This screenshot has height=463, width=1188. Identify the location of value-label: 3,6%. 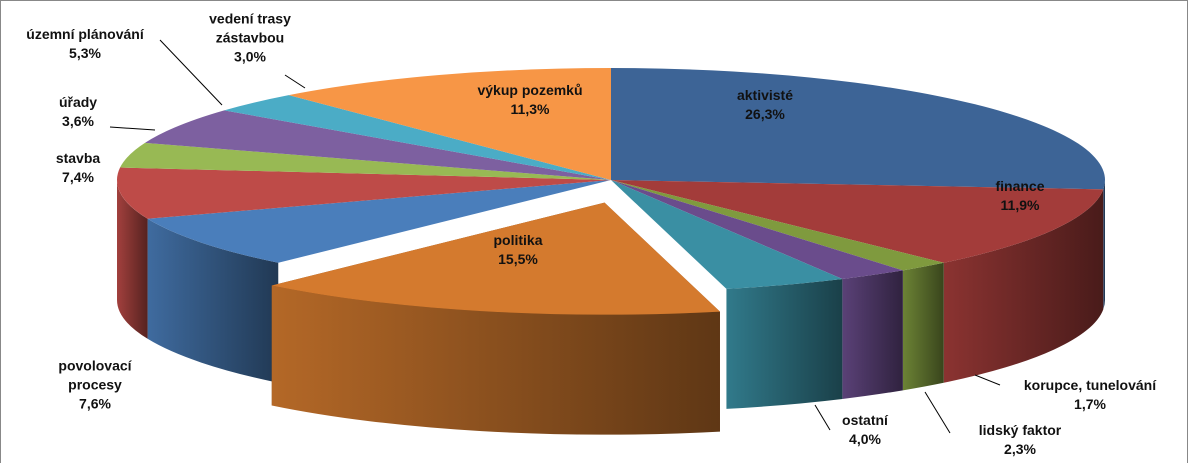
(78, 121).